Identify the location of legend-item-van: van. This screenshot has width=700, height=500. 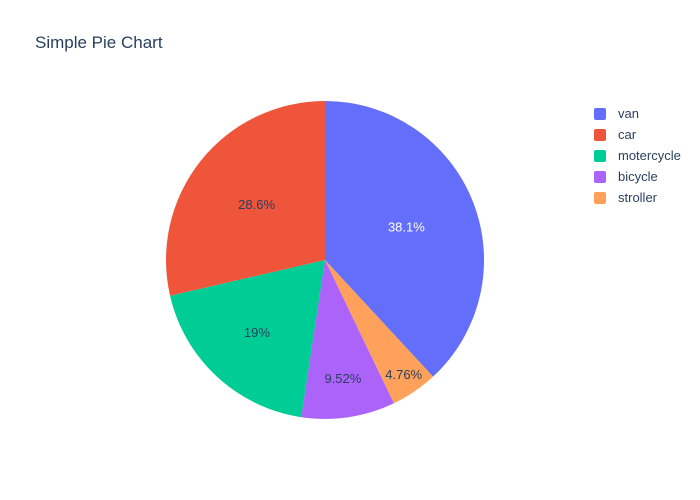
(637, 113).